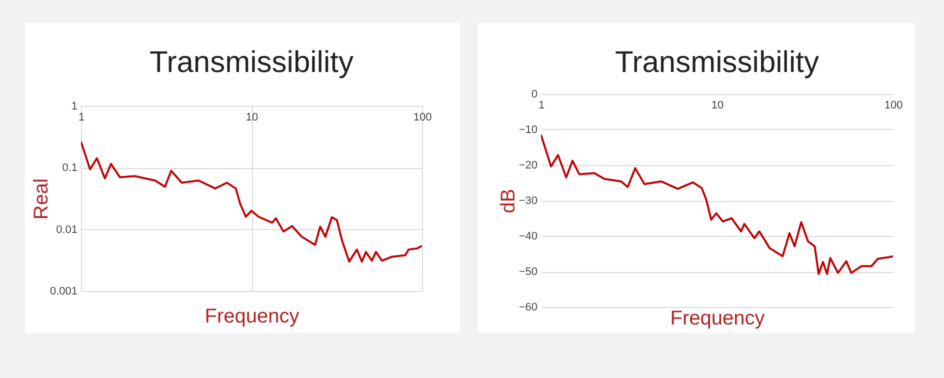 Image resolution: width=944 pixels, height=378 pixels. What do you see at coordinates (528, 130) in the screenshot?
I see `y-tick-label: −10` at bounding box center [528, 130].